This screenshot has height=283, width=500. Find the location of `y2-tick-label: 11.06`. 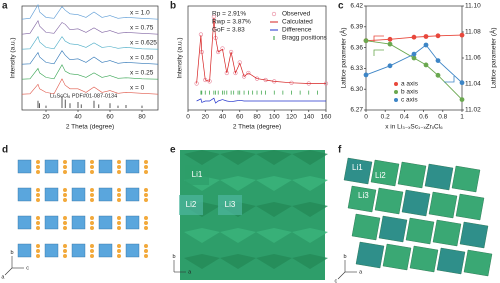

y2-tick-label: 11.06 is located at coordinates (473, 58).